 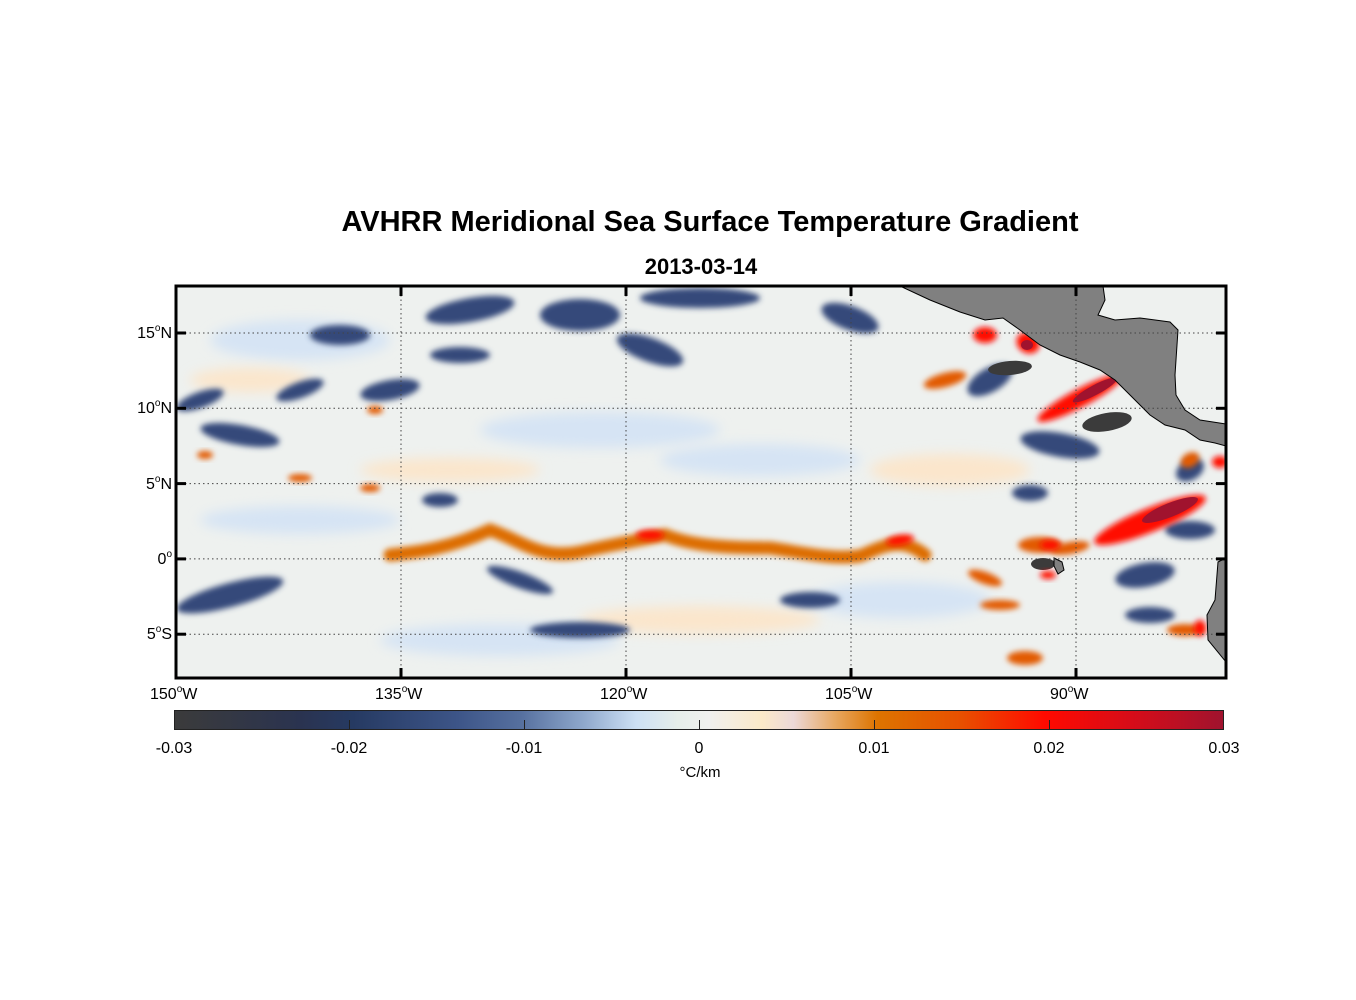 I want to click on longitude-label: 150oW, so click(x=173, y=694).